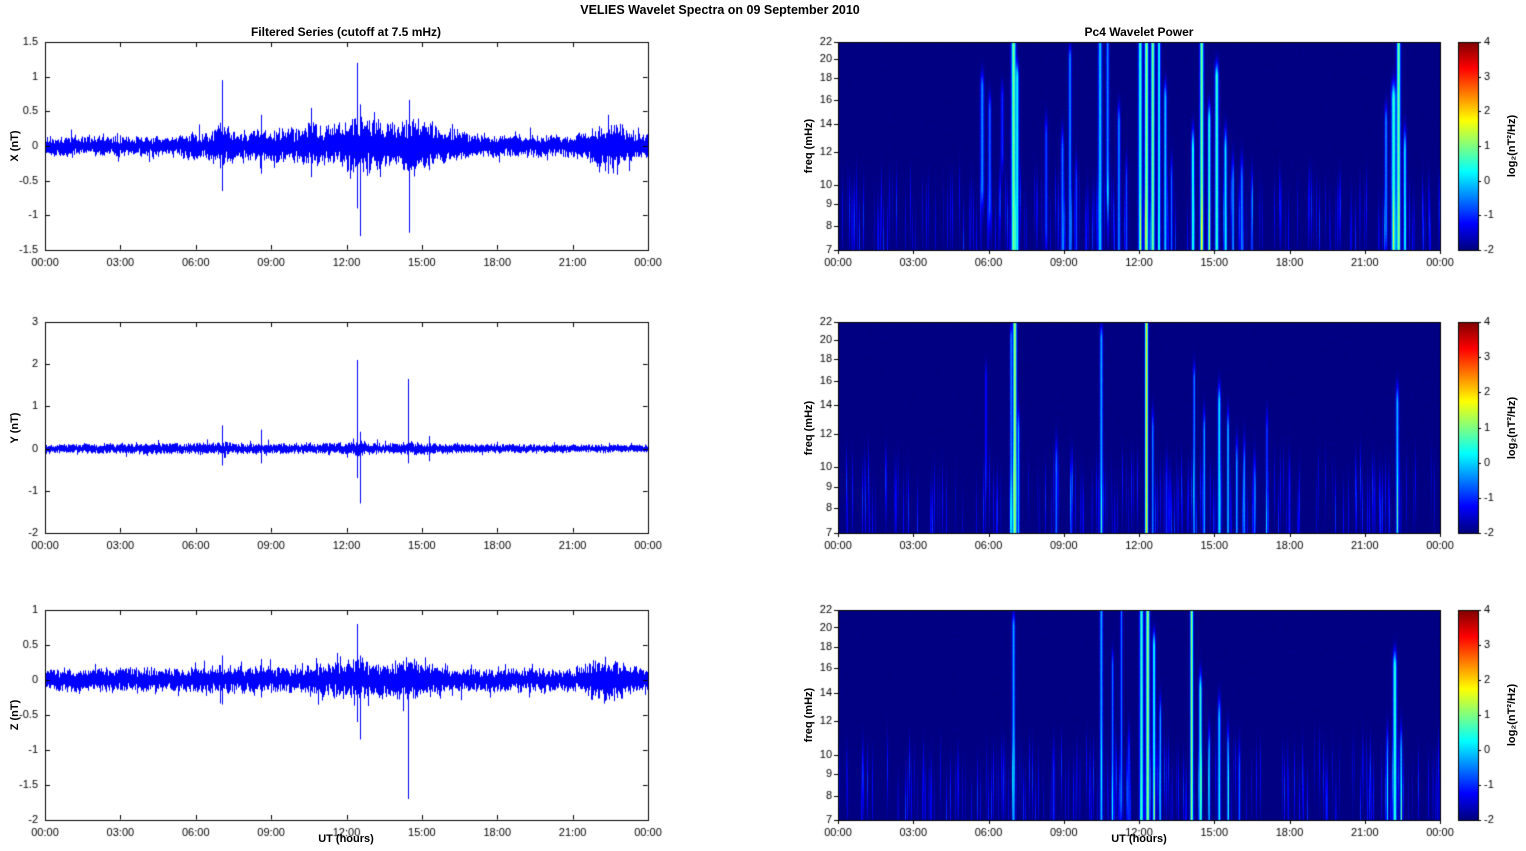 The image size is (1526, 851). Describe the element at coordinates (809, 428) in the screenshot. I see `ylabel-freq-middle: freq (mHz)` at that location.